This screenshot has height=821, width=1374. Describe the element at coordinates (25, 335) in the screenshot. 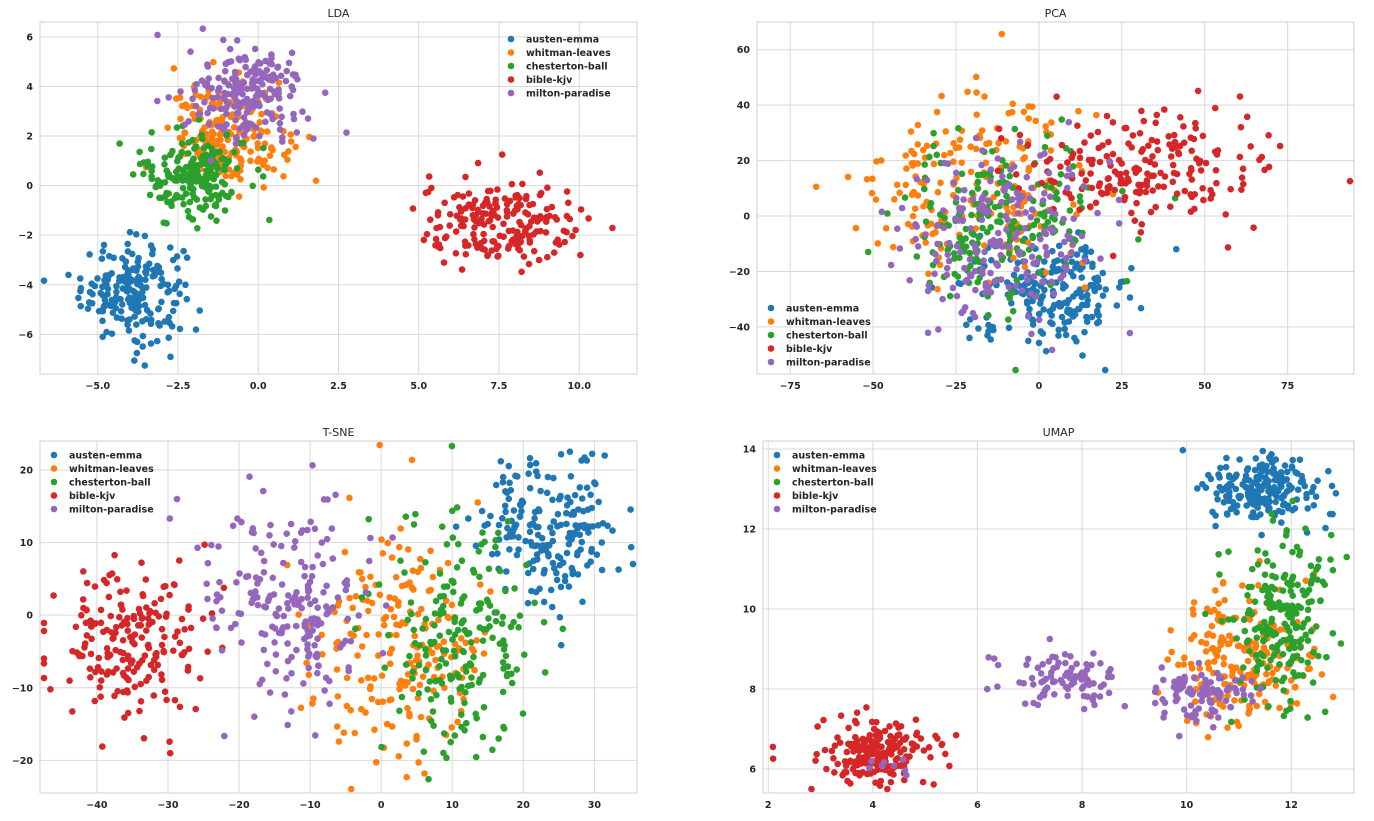

I see `y-tick-label: −6` at that location.